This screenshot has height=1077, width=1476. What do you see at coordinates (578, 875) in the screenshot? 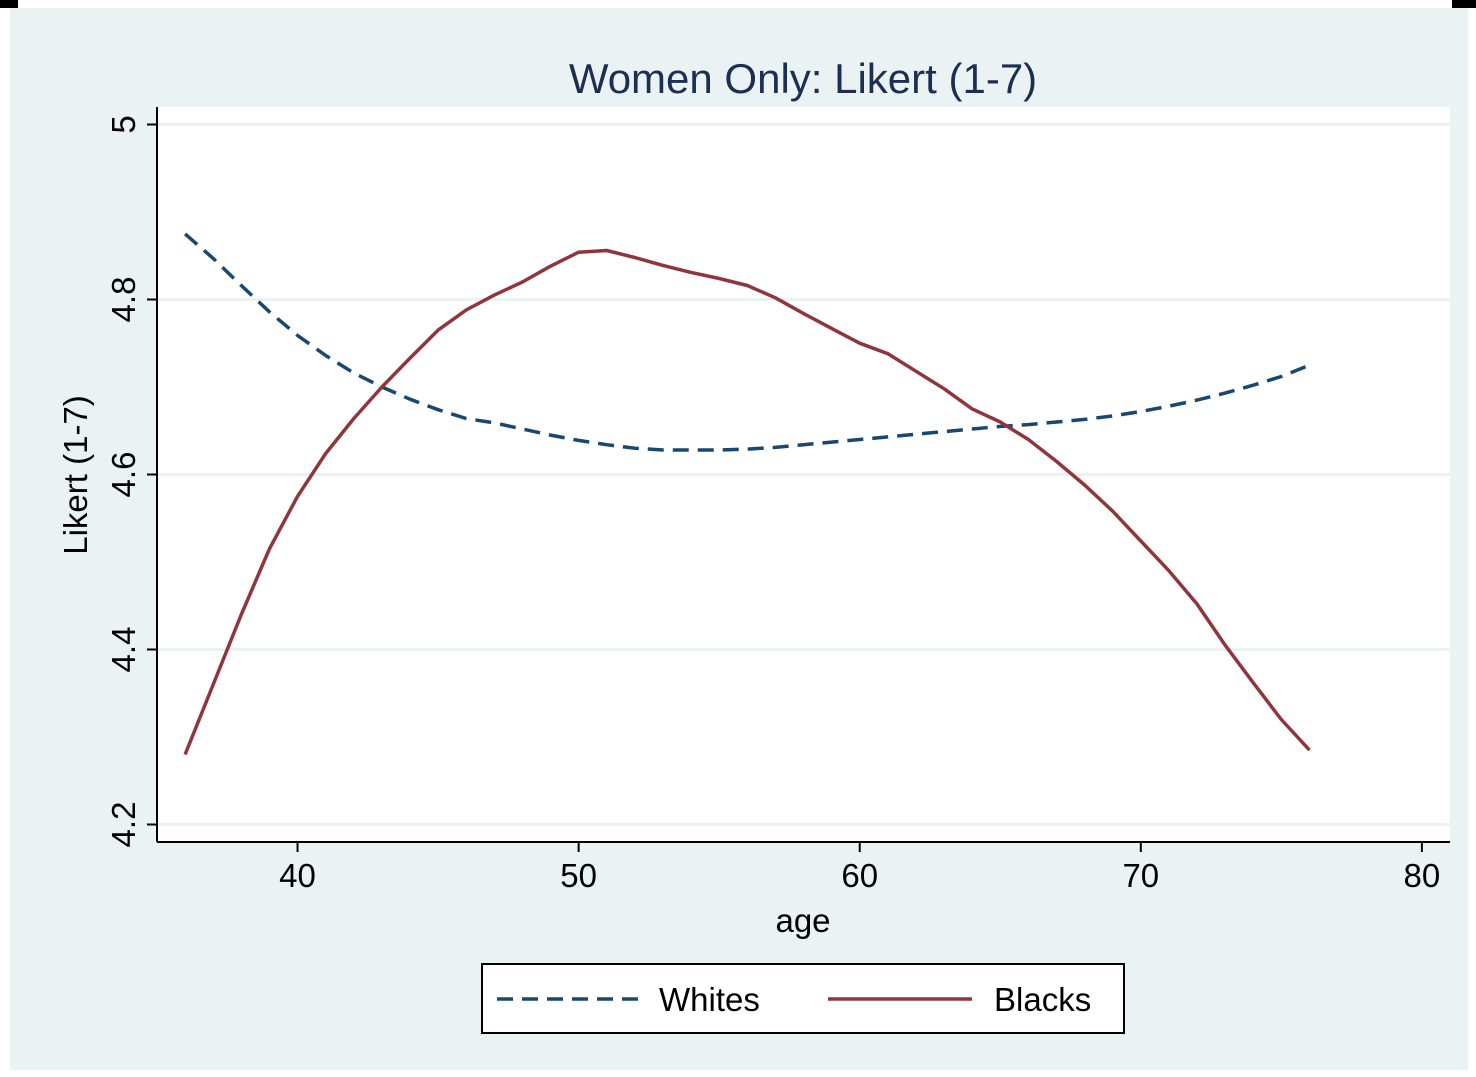
I see `x-tick-label-1: 50` at bounding box center [578, 875].